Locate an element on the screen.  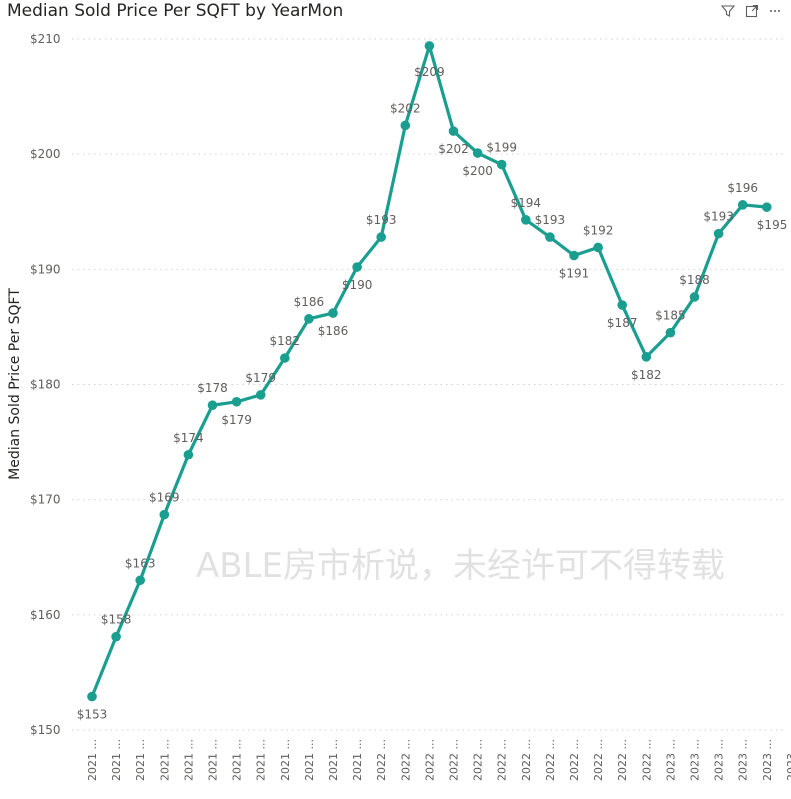
visual-header-icons is located at coordinates (751, 11).